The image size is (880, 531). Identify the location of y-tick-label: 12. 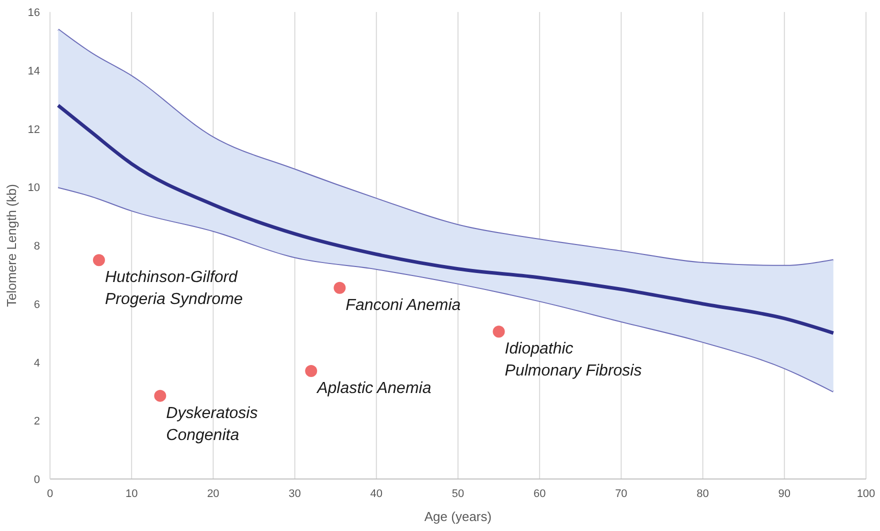
(34, 130).